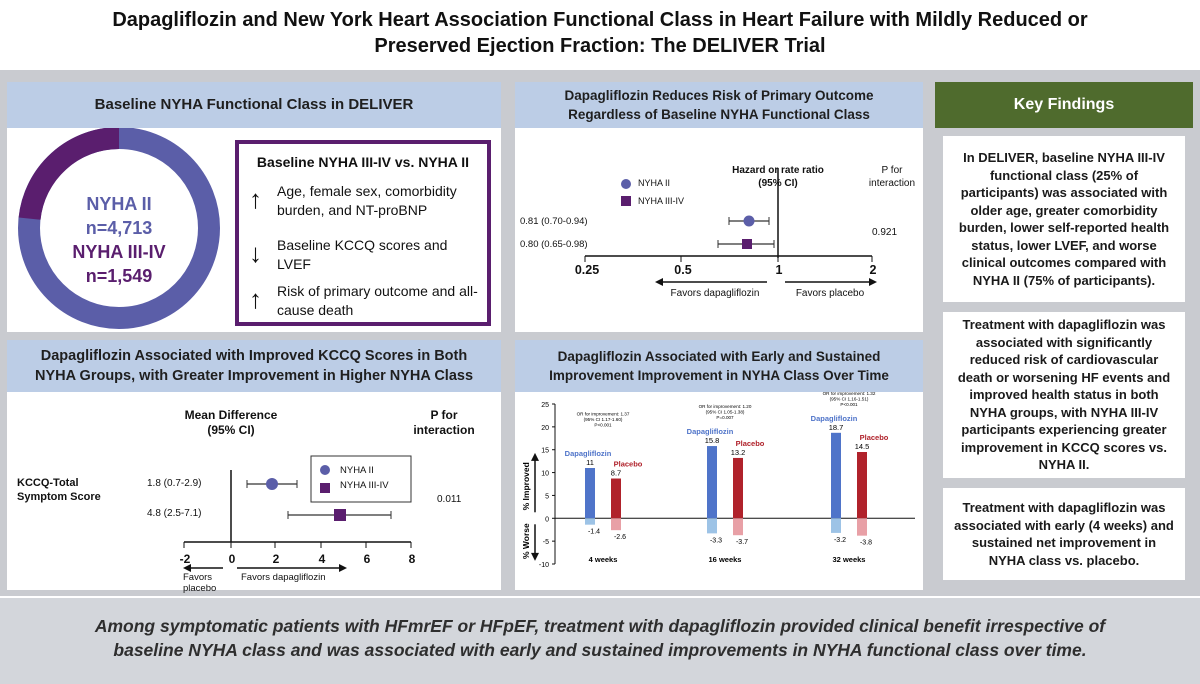 This screenshot has width=1200, height=684. I want to click on y-label-improved: % Improved, so click(526, 486).